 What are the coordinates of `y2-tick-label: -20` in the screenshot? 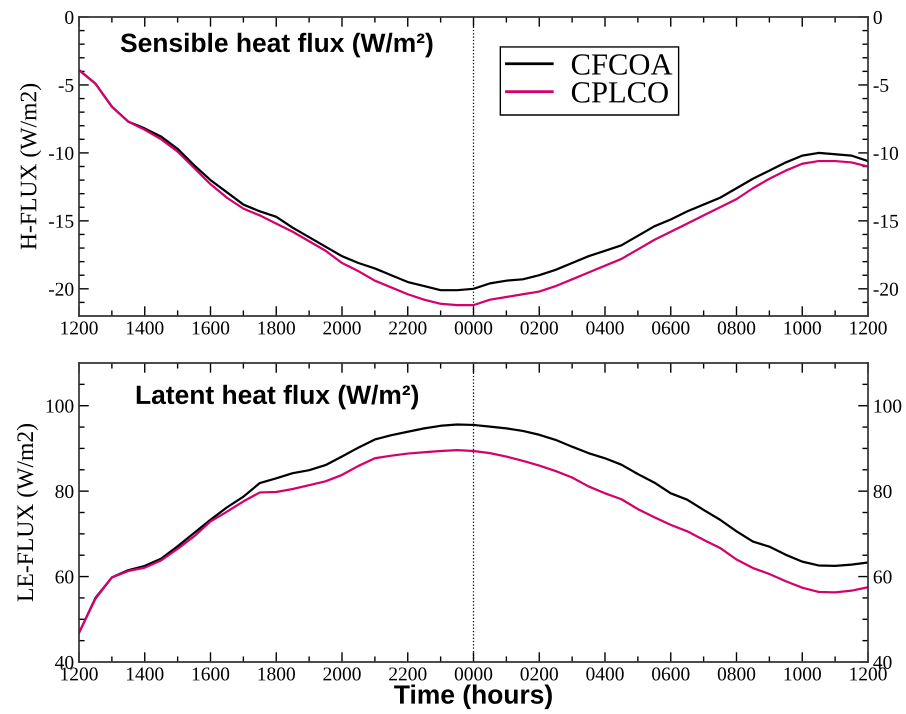 It's located at (886, 289).